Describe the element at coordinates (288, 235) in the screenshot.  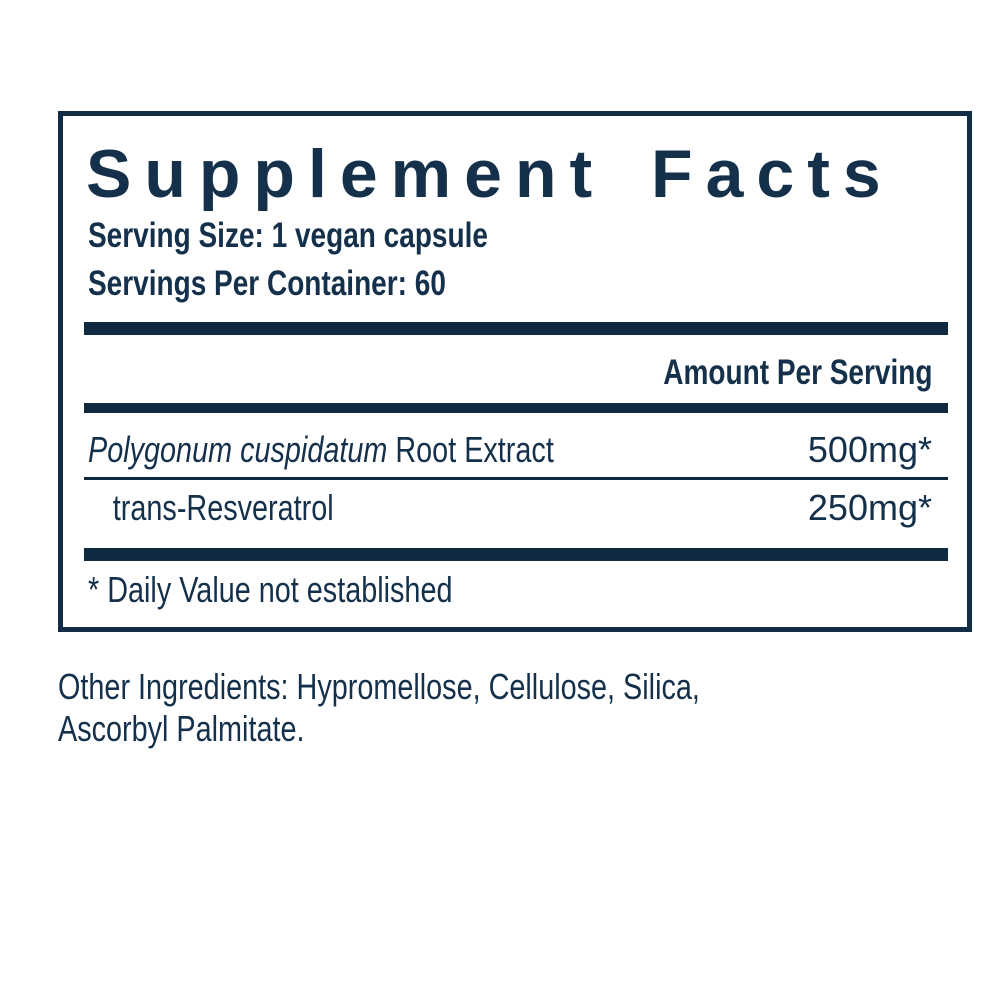
I see `serving-size-text: Serving Size: 1 vegan capsule` at that location.